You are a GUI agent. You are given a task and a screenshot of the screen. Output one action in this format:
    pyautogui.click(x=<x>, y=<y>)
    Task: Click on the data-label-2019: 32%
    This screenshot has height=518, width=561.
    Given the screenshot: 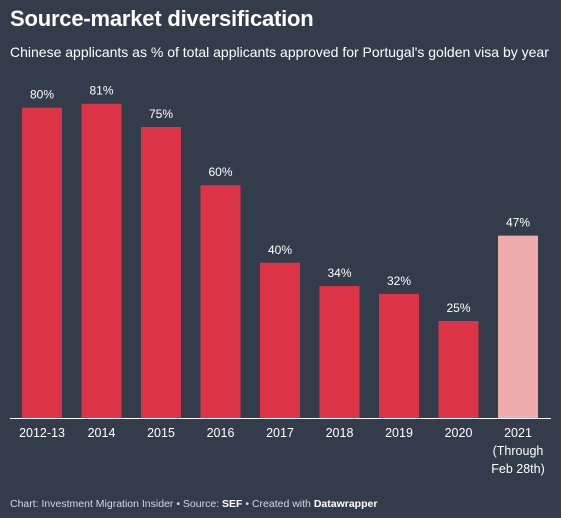 What is the action you would take?
    pyautogui.click(x=399, y=281)
    